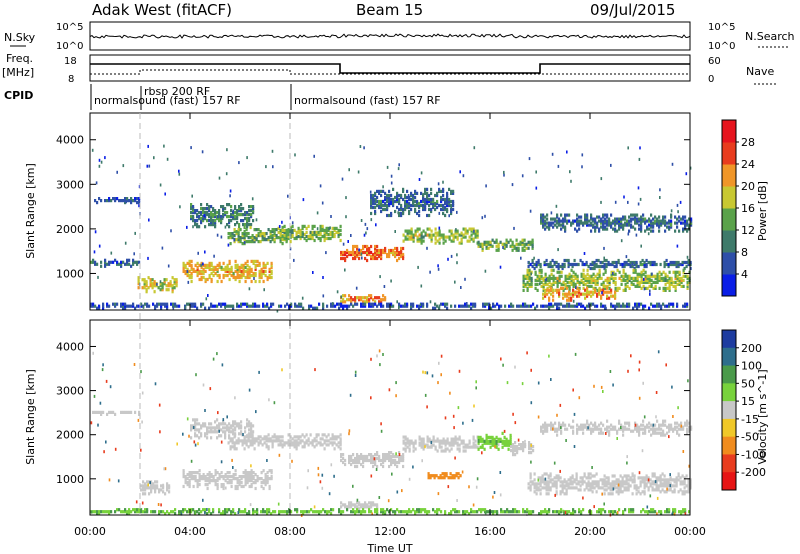 The width and height of the screenshot is (800, 554). I want to click on power-ytick-label: 2000, so click(70, 229).